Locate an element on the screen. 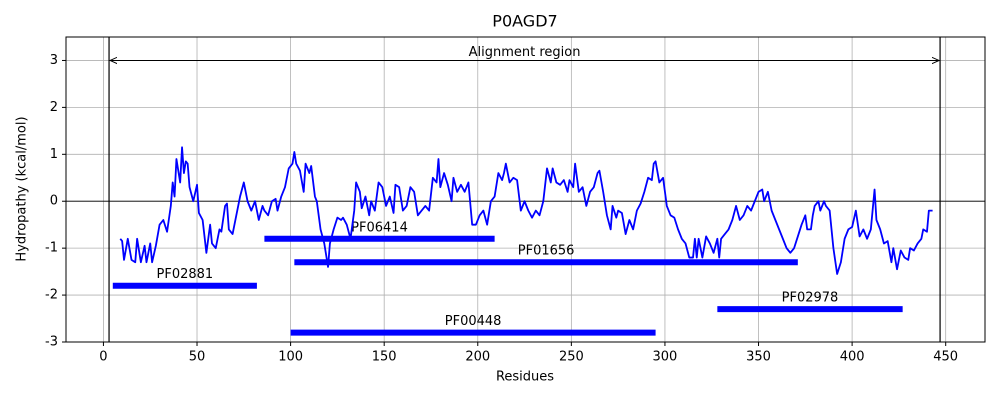 The image size is (1000, 400). y-tick-label: 3 is located at coordinates (54, 60).